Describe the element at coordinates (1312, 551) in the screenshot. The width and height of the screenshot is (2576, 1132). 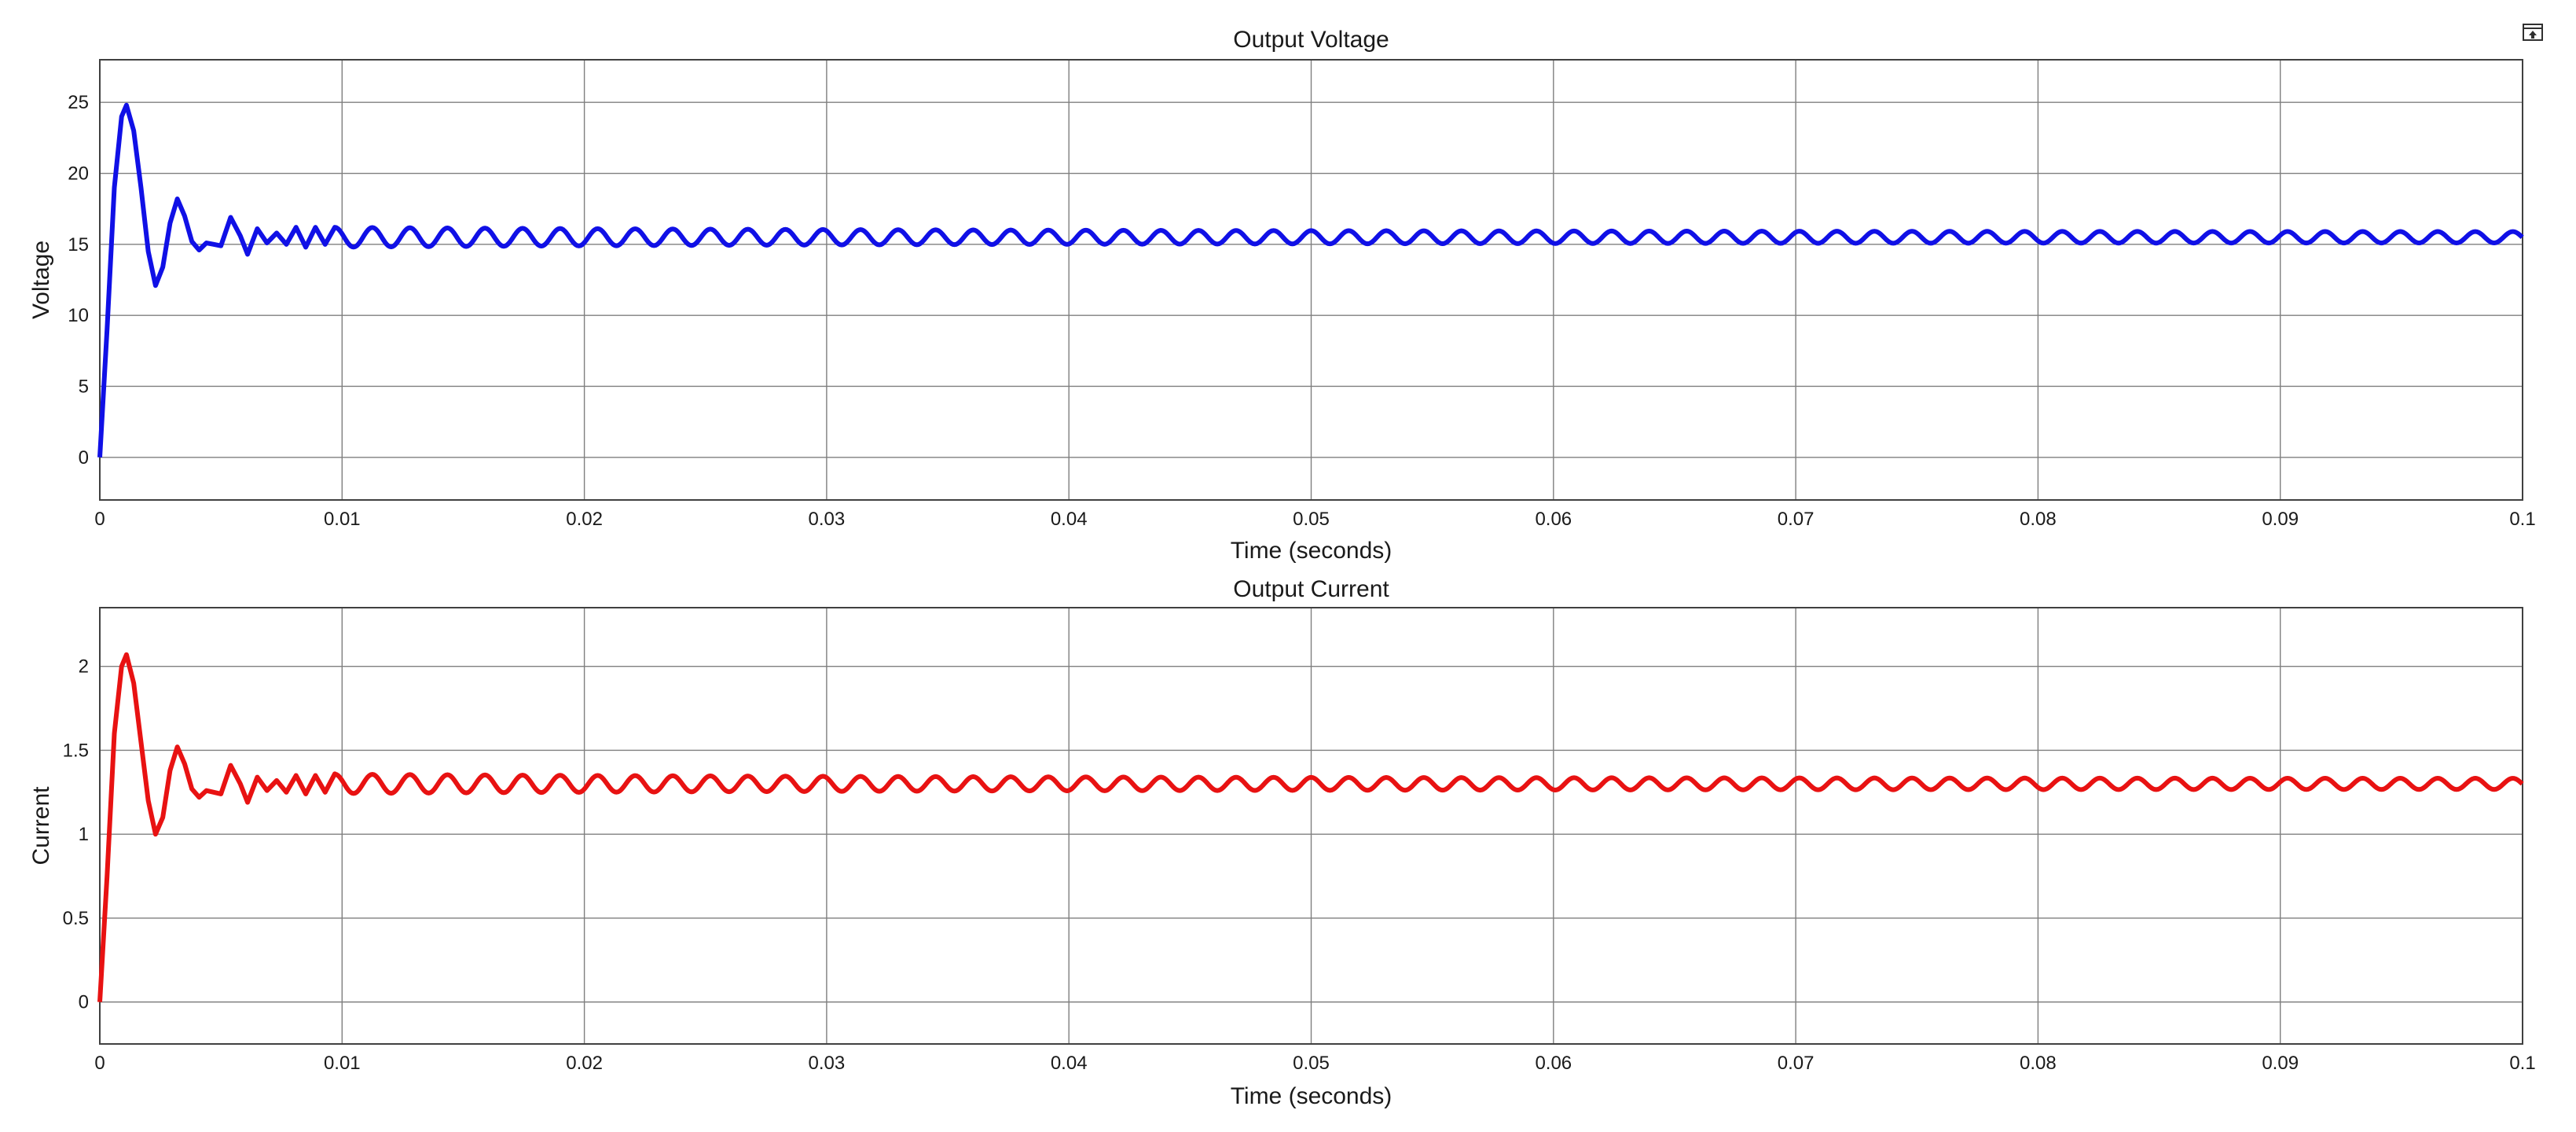
I see `voltage-x-axis-label: Time (seconds)` at that location.